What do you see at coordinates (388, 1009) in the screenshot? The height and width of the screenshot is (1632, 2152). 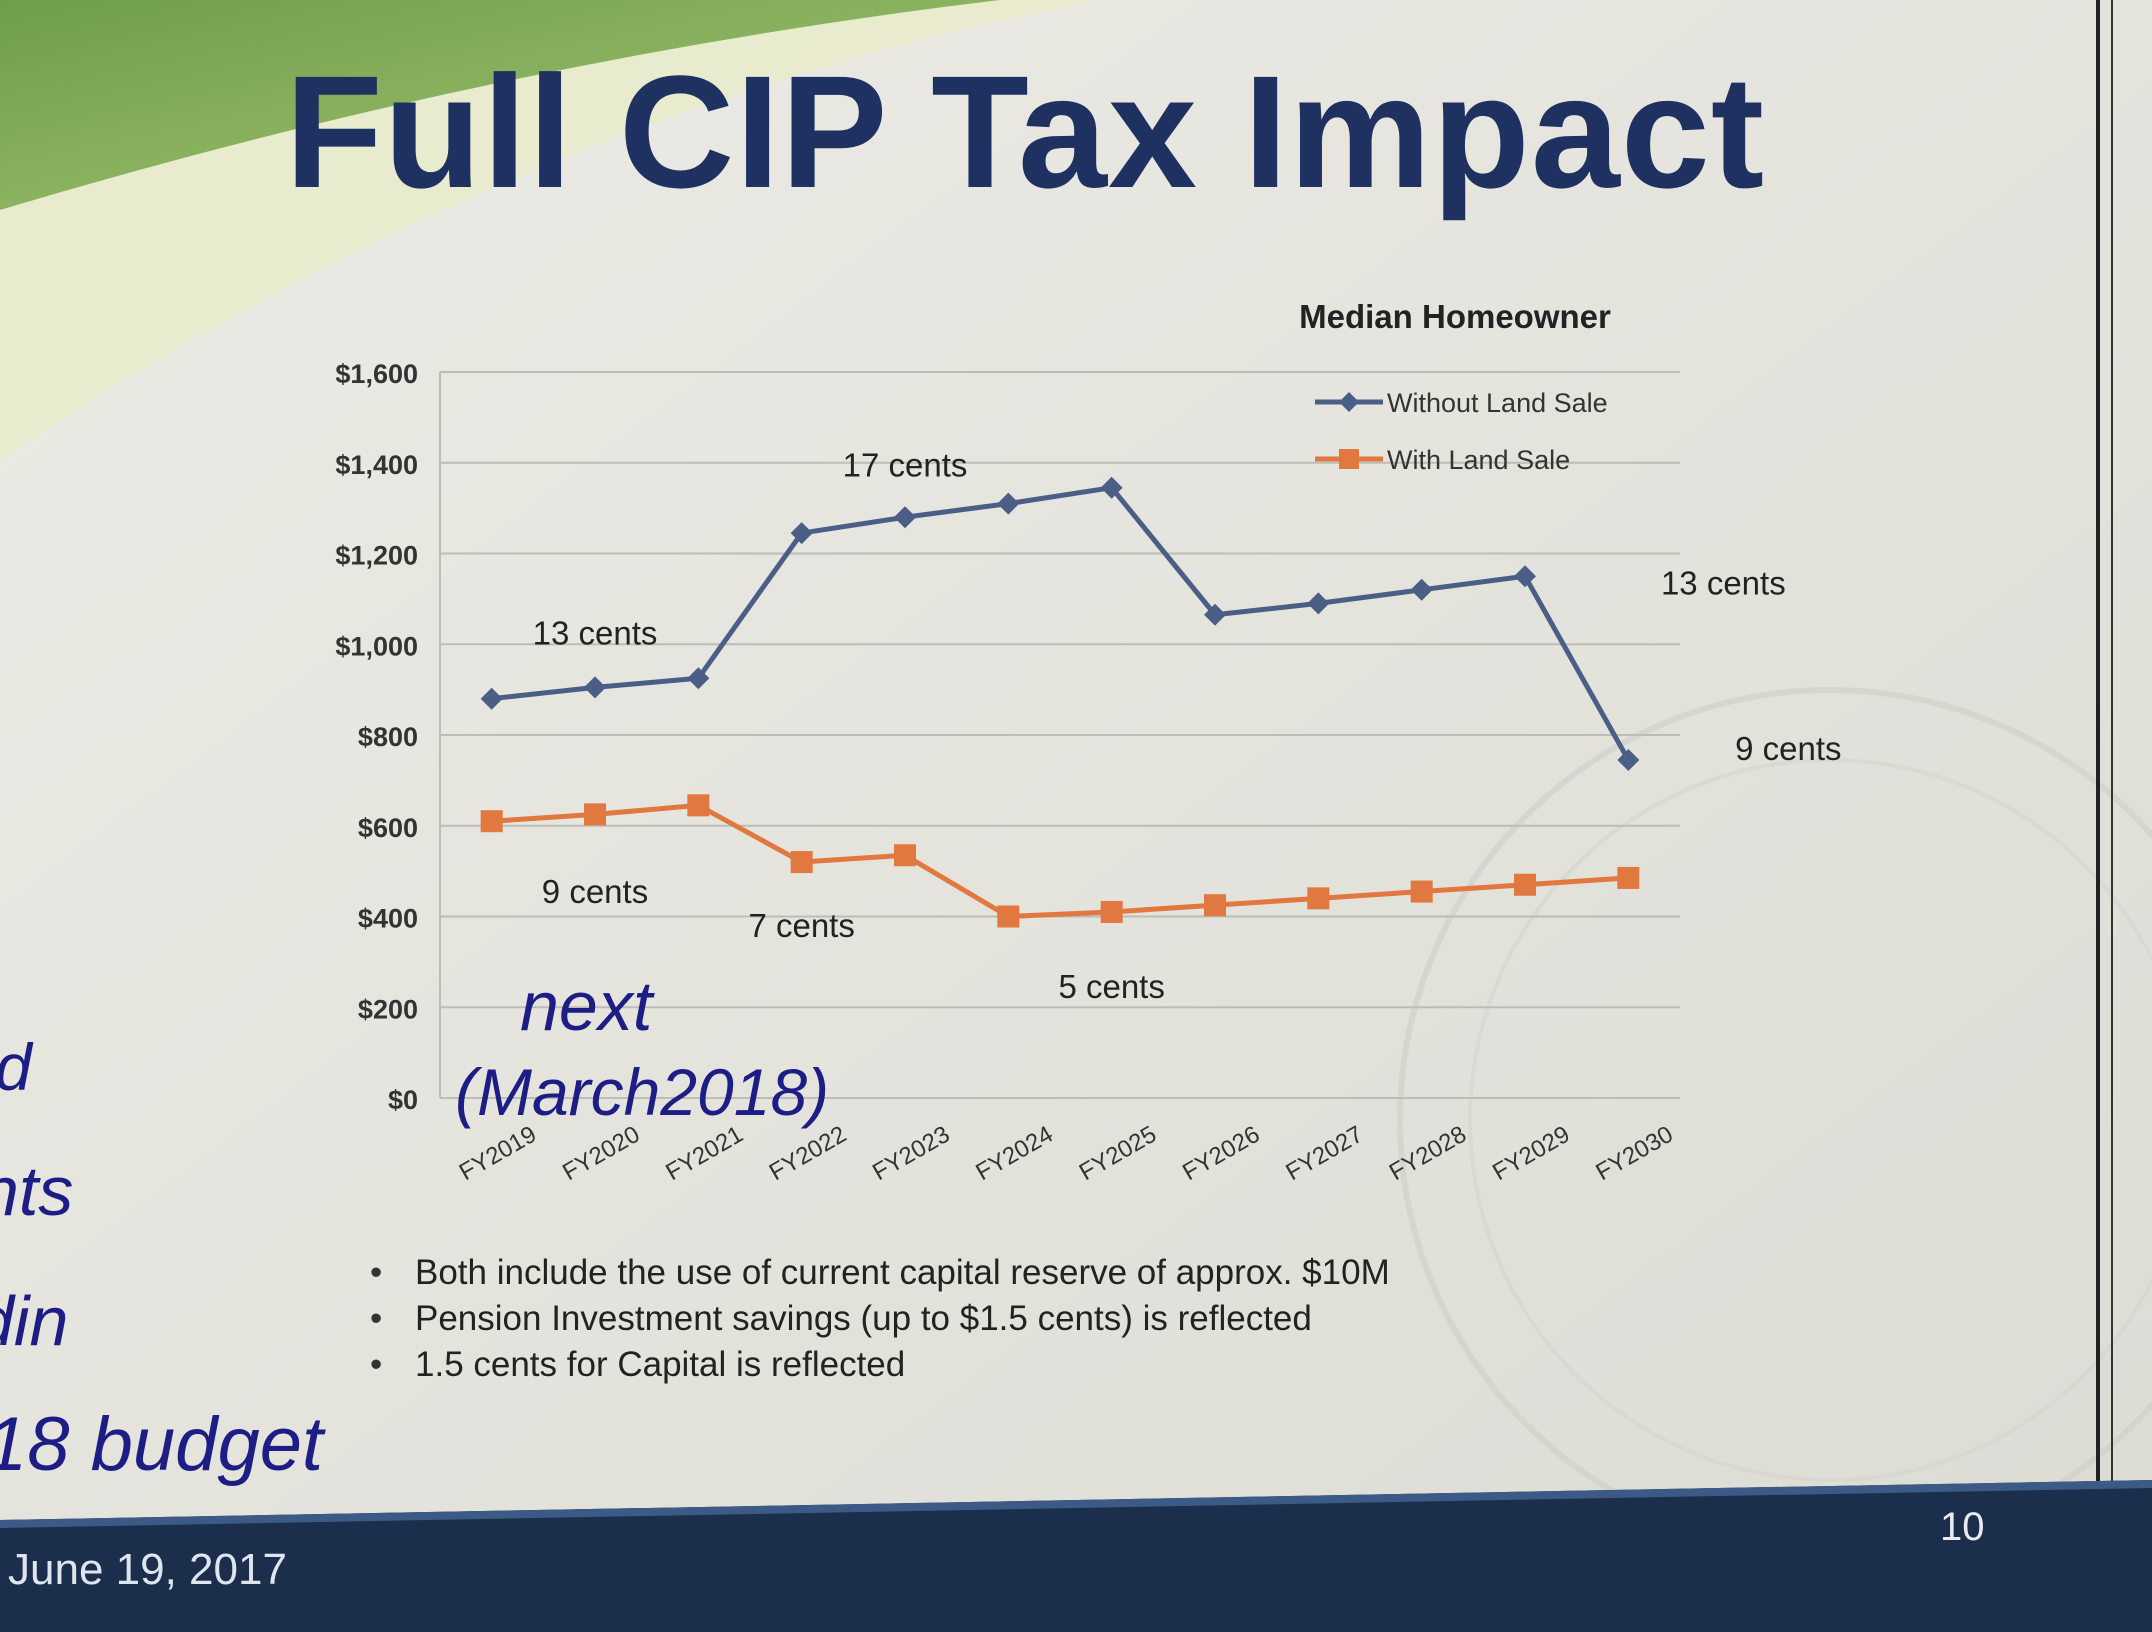 I see `y-tick-label: $200` at bounding box center [388, 1009].